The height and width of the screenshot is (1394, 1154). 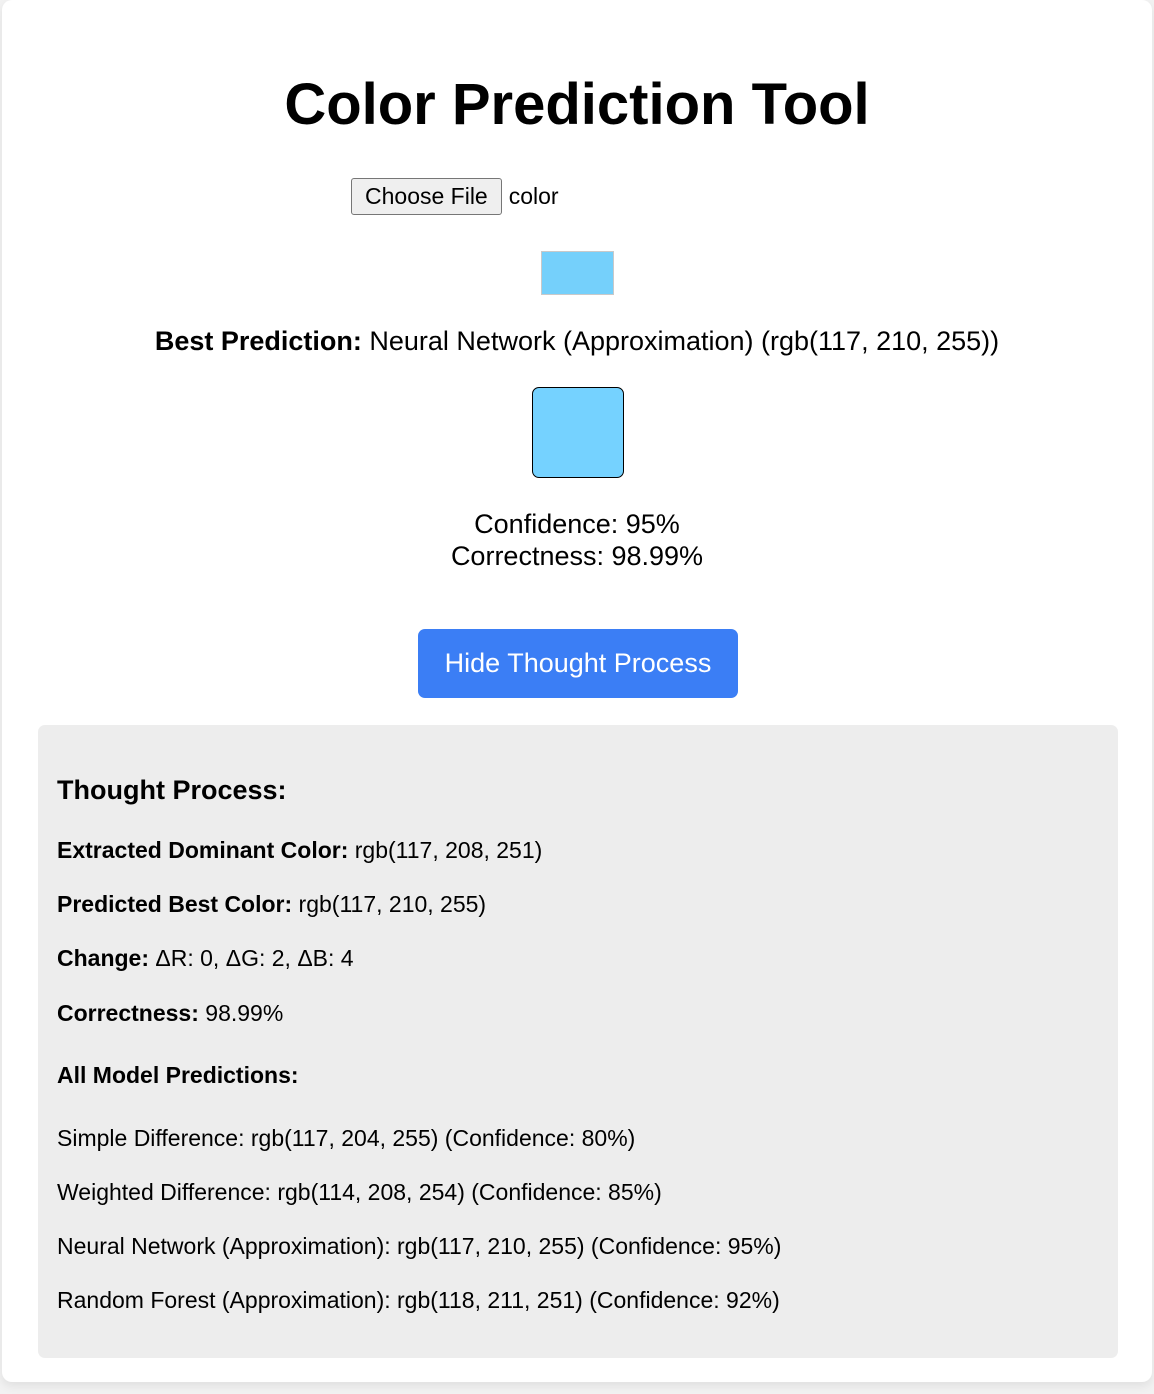 I want to click on predicted-color-label: Predicted Best Color:, so click(x=175, y=904).